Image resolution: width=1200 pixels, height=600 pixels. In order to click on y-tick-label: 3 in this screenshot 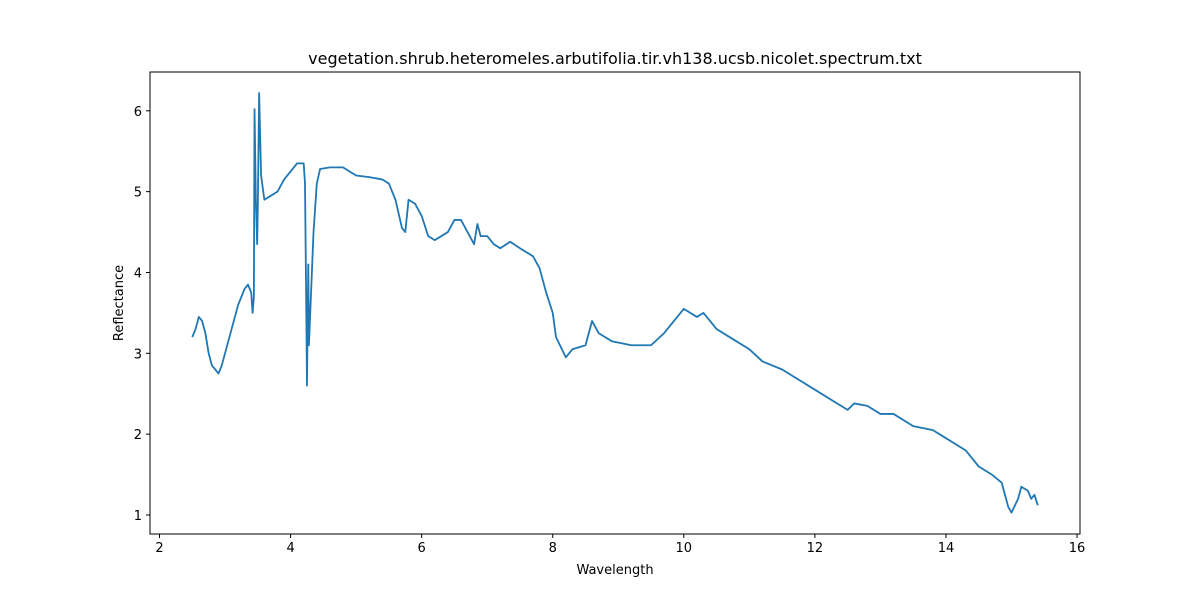, I will do `click(138, 354)`.